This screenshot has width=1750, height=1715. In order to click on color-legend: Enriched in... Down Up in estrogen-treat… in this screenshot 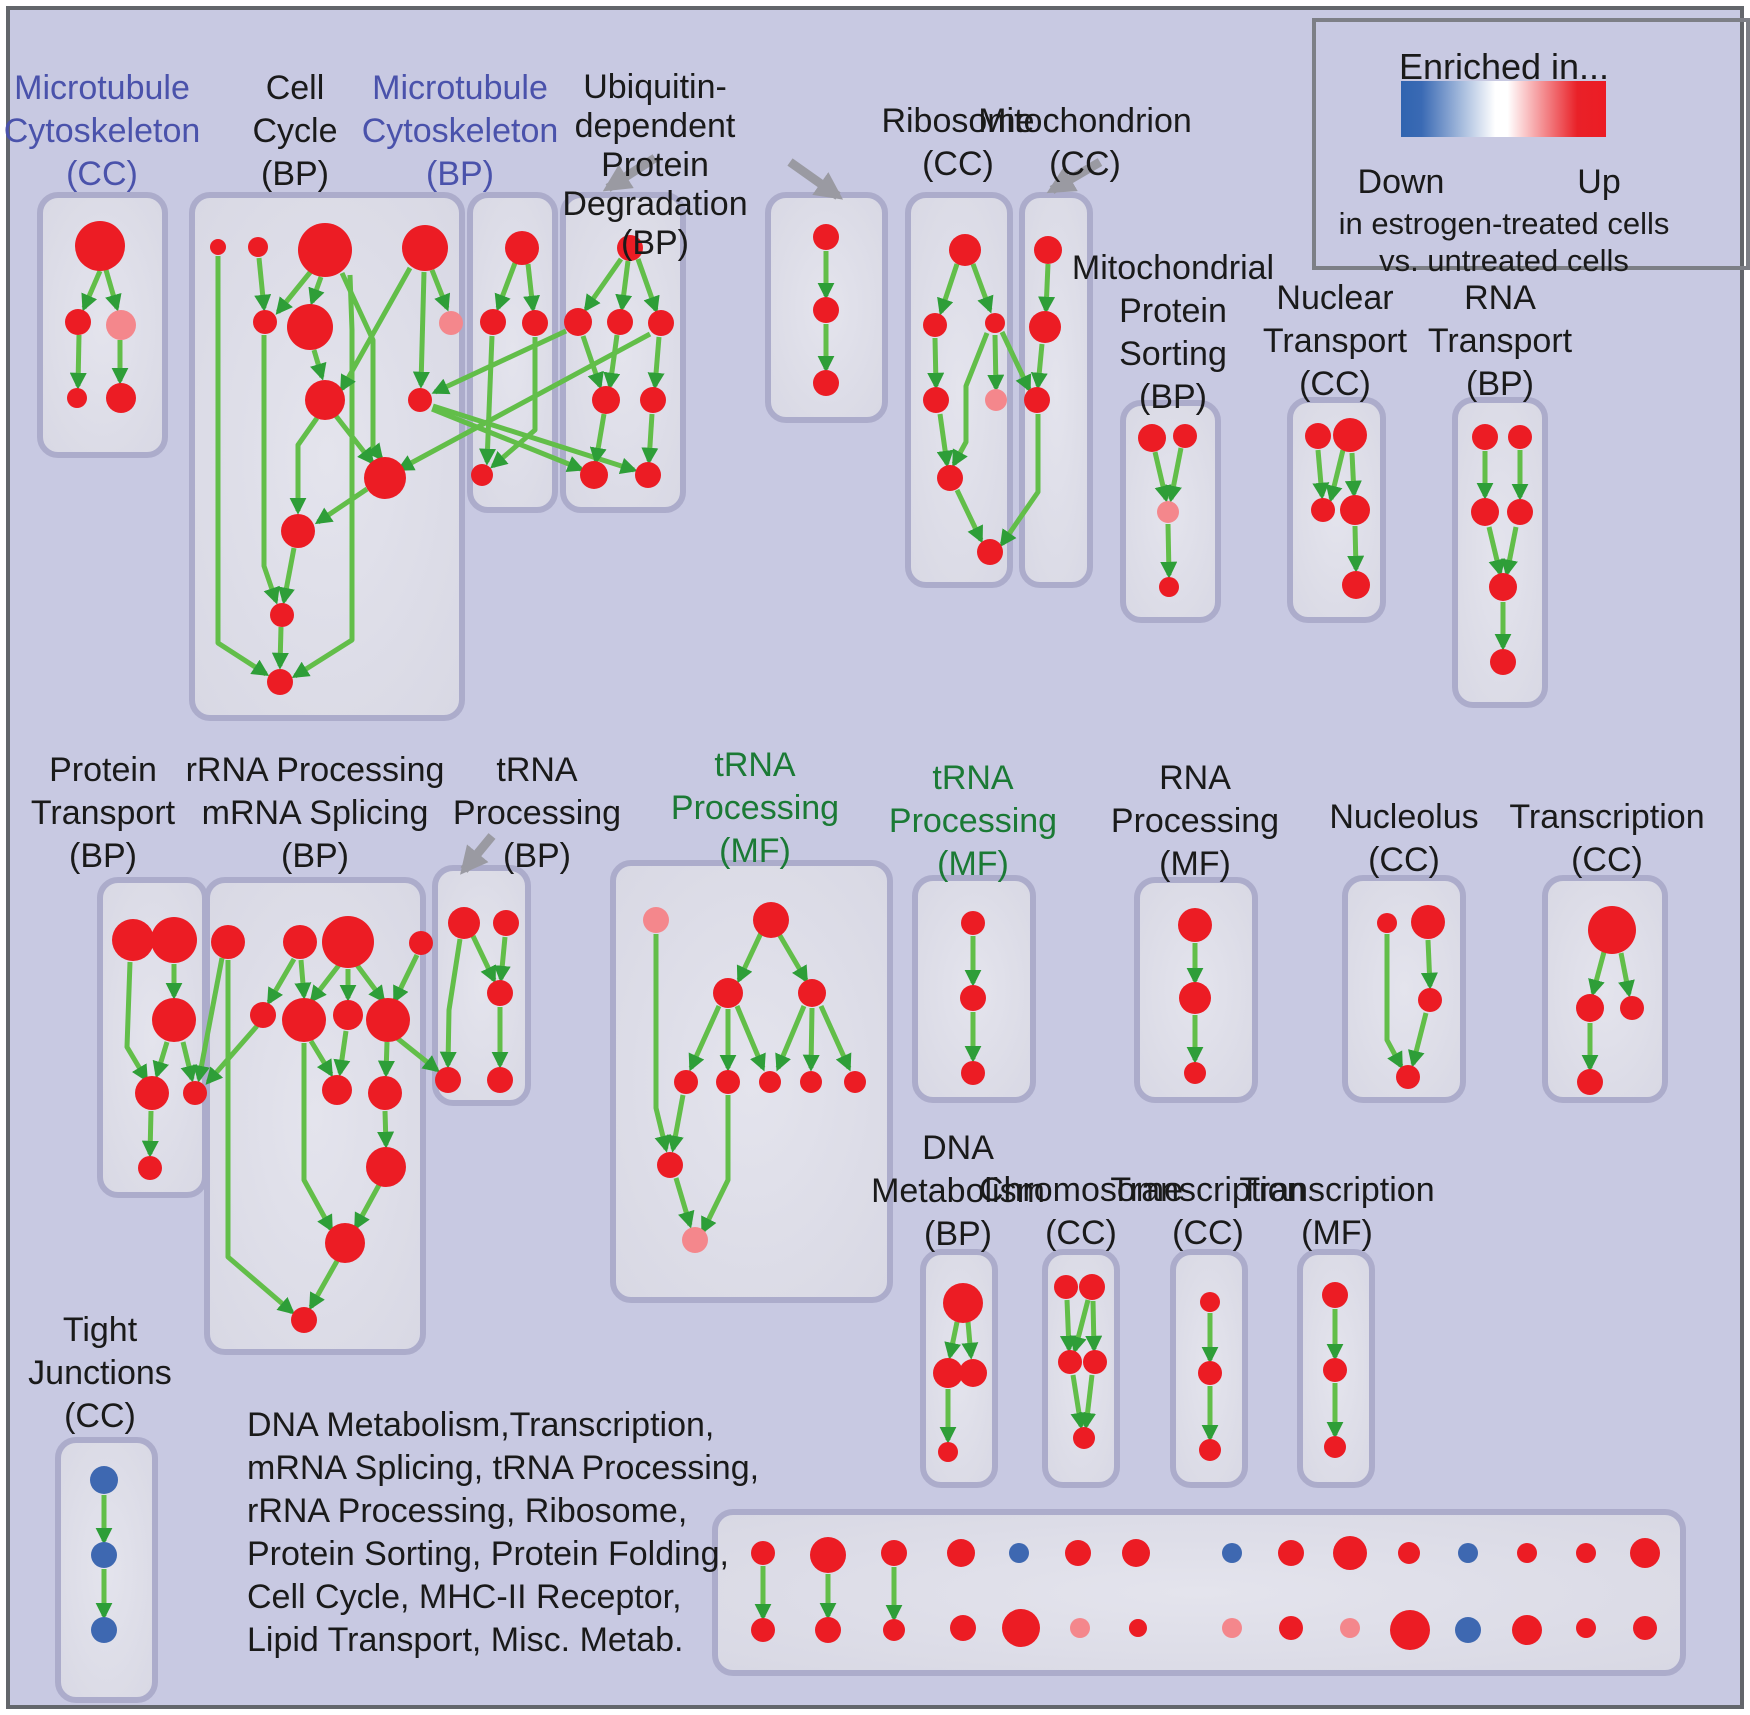, I will do `click(1531, 148)`.